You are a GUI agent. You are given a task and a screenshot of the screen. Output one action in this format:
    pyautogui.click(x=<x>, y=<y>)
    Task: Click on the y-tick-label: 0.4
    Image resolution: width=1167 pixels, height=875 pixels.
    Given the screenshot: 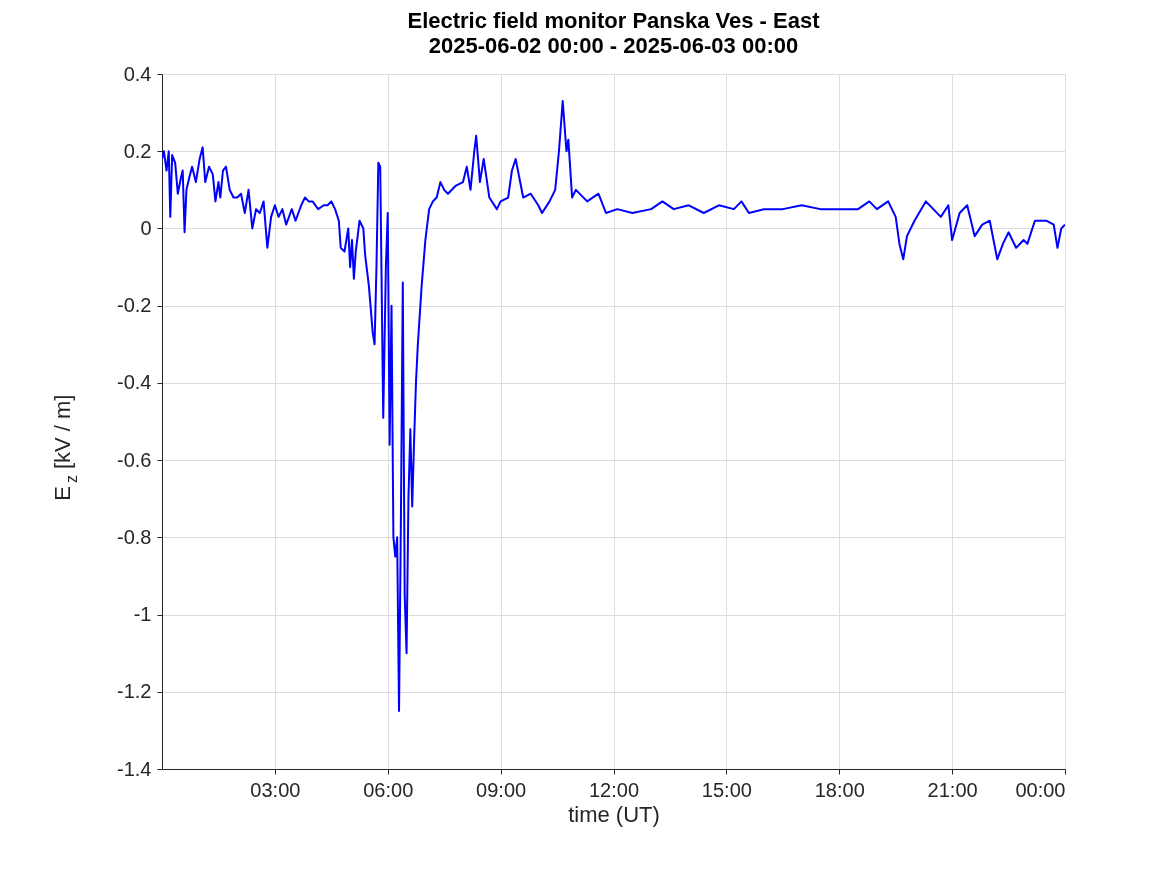 What is the action you would take?
    pyautogui.click(x=137, y=73)
    